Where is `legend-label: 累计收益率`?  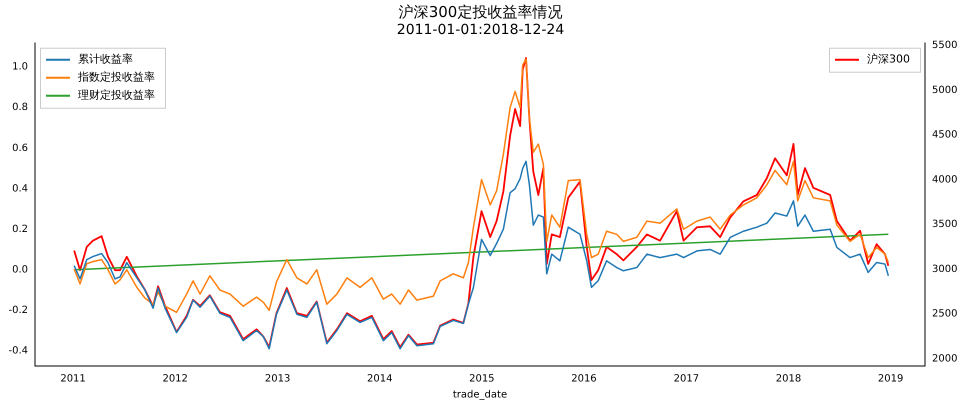
legend-label: 累计收益率 is located at coordinates (105, 59).